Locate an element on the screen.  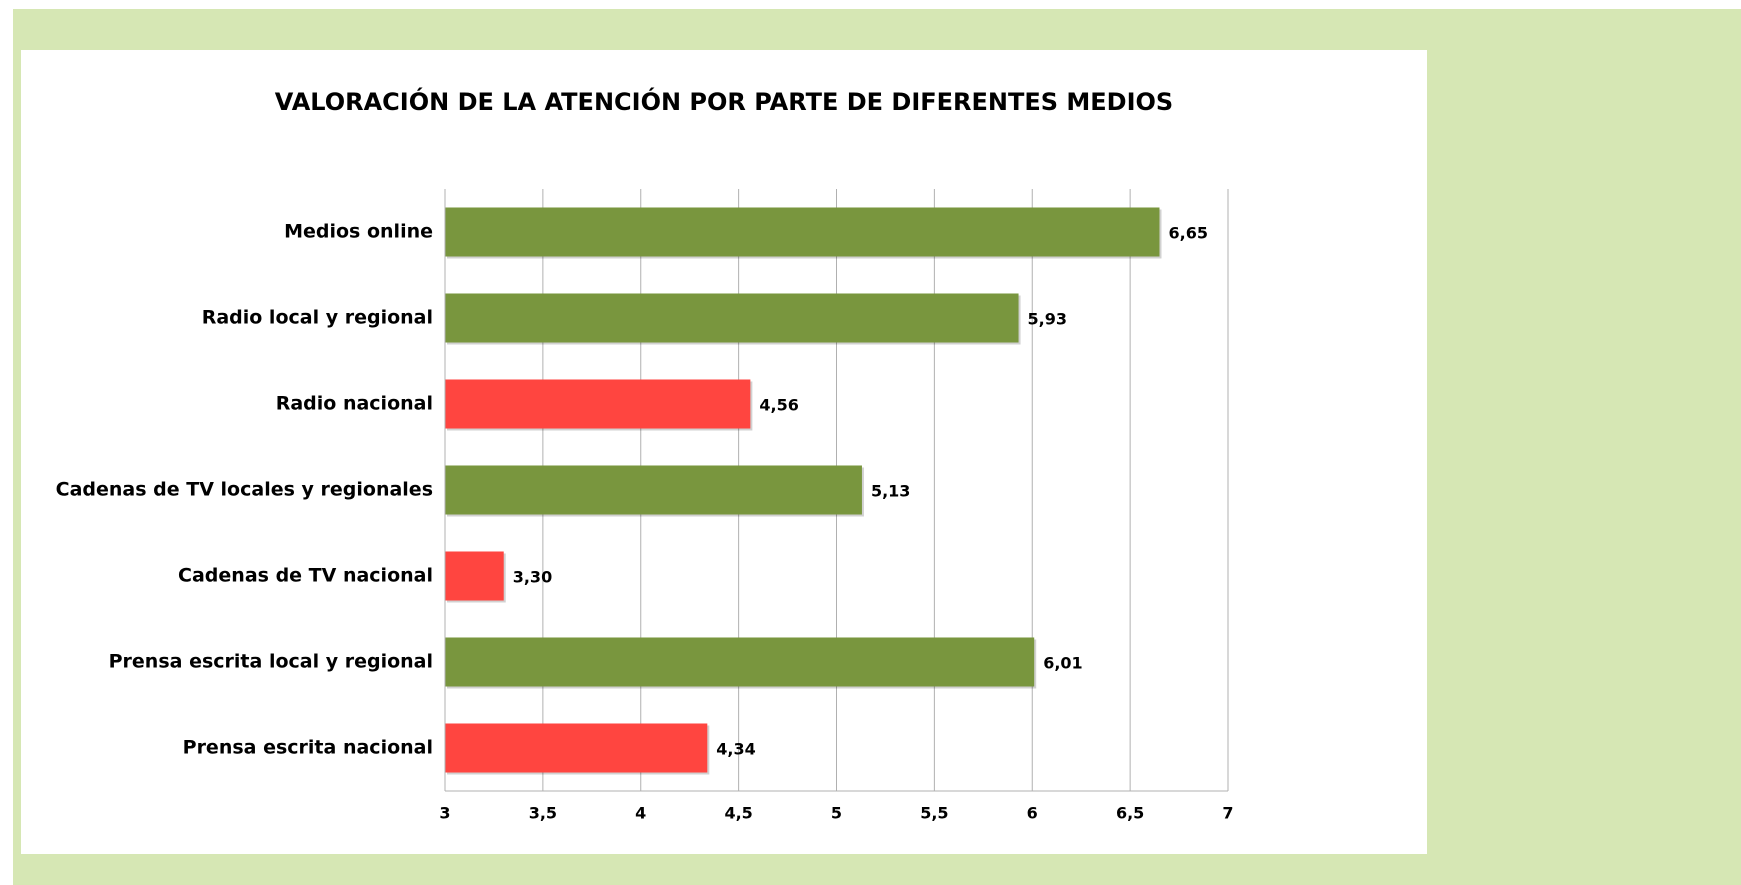
y-tick-label: Cadenas de TV nacional is located at coordinates (305, 576).